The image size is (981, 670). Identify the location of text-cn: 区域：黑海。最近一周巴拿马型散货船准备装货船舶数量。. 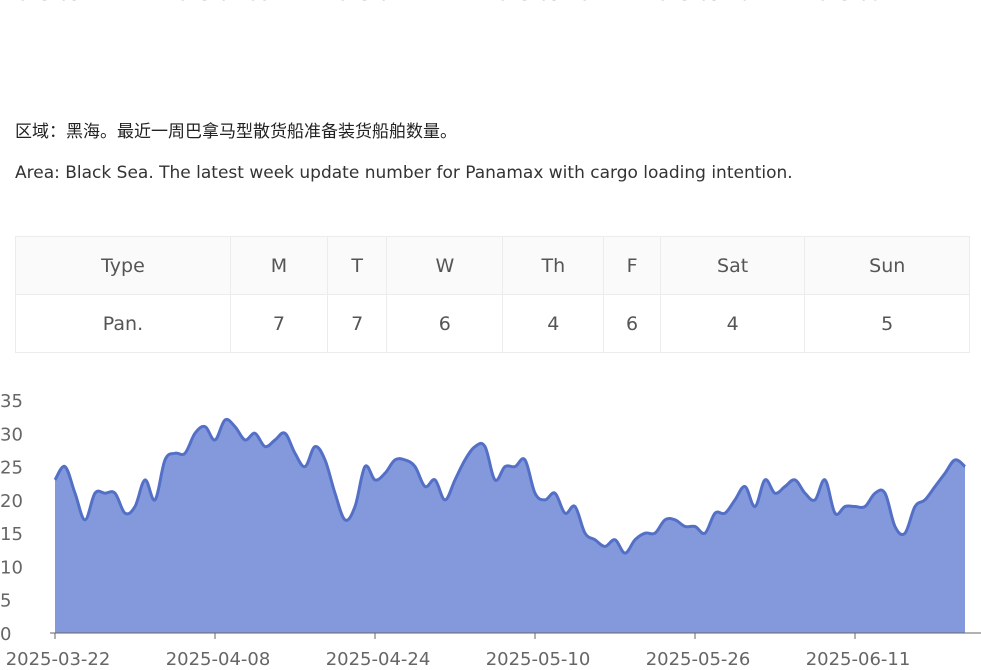
(236, 132).